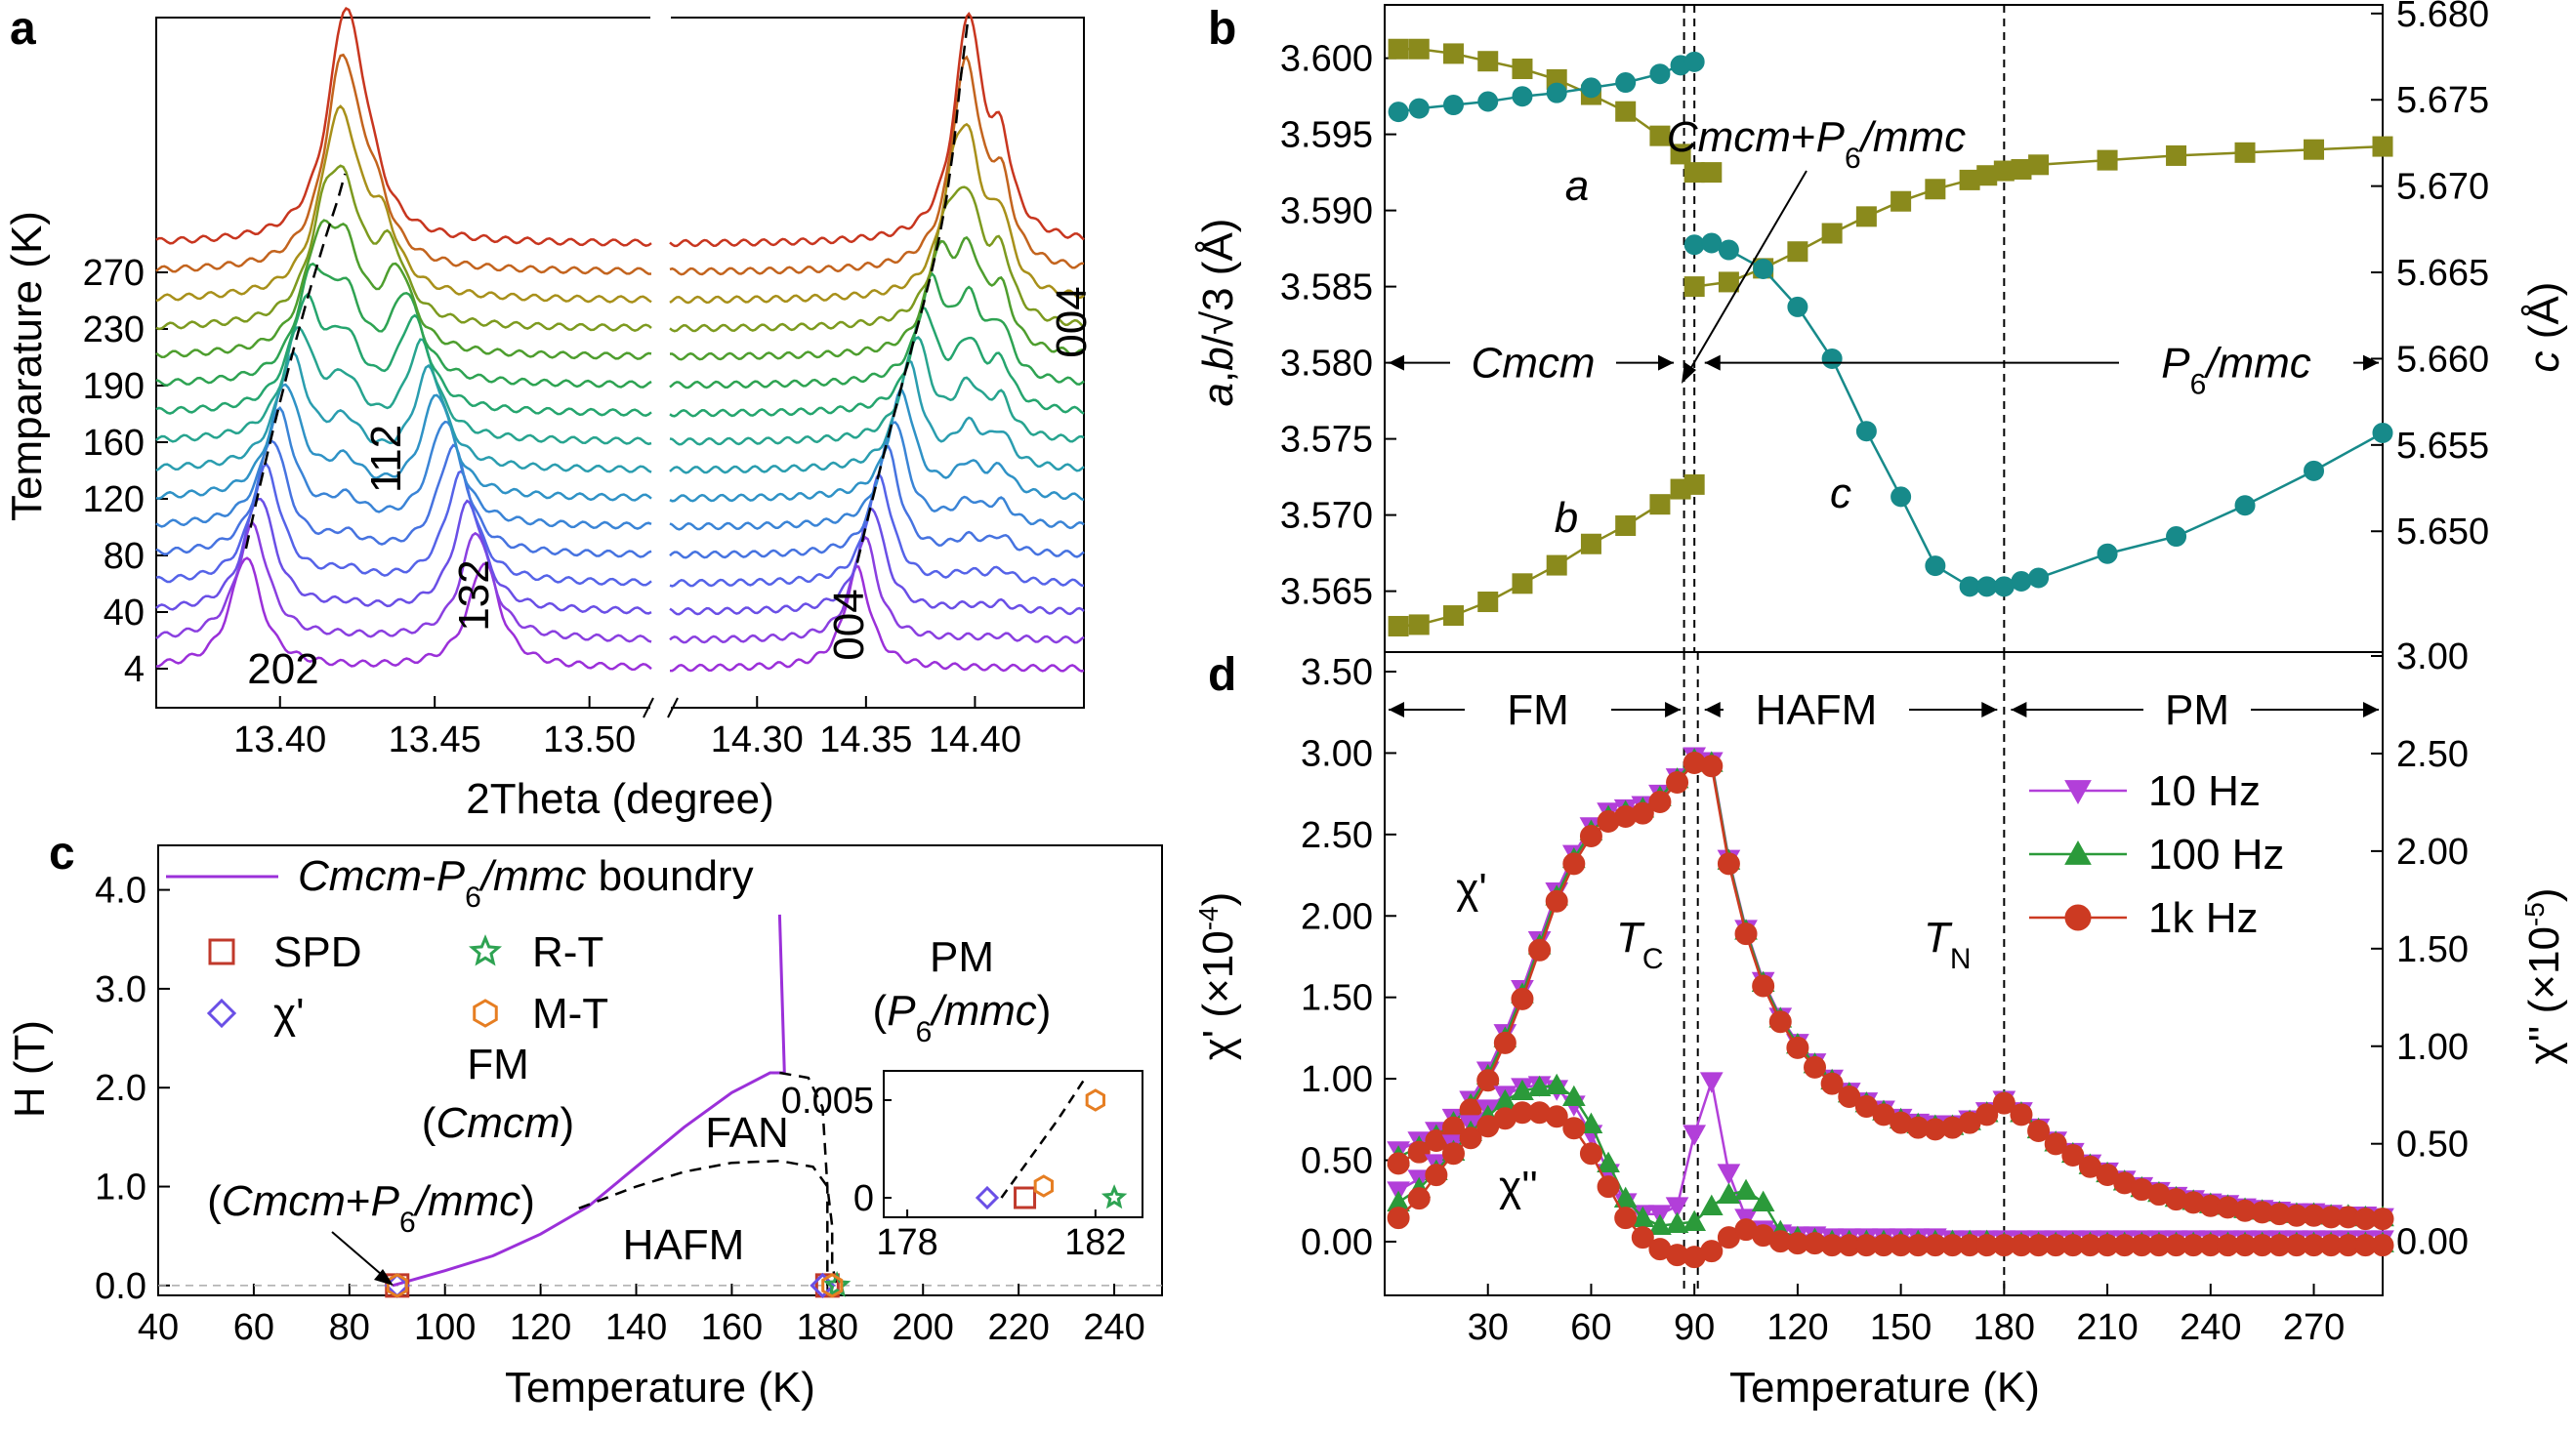 This screenshot has width=2576, height=1434. What do you see at coordinates (1044, 1137) in the screenshot?
I see `inset-dashed` at bounding box center [1044, 1137].